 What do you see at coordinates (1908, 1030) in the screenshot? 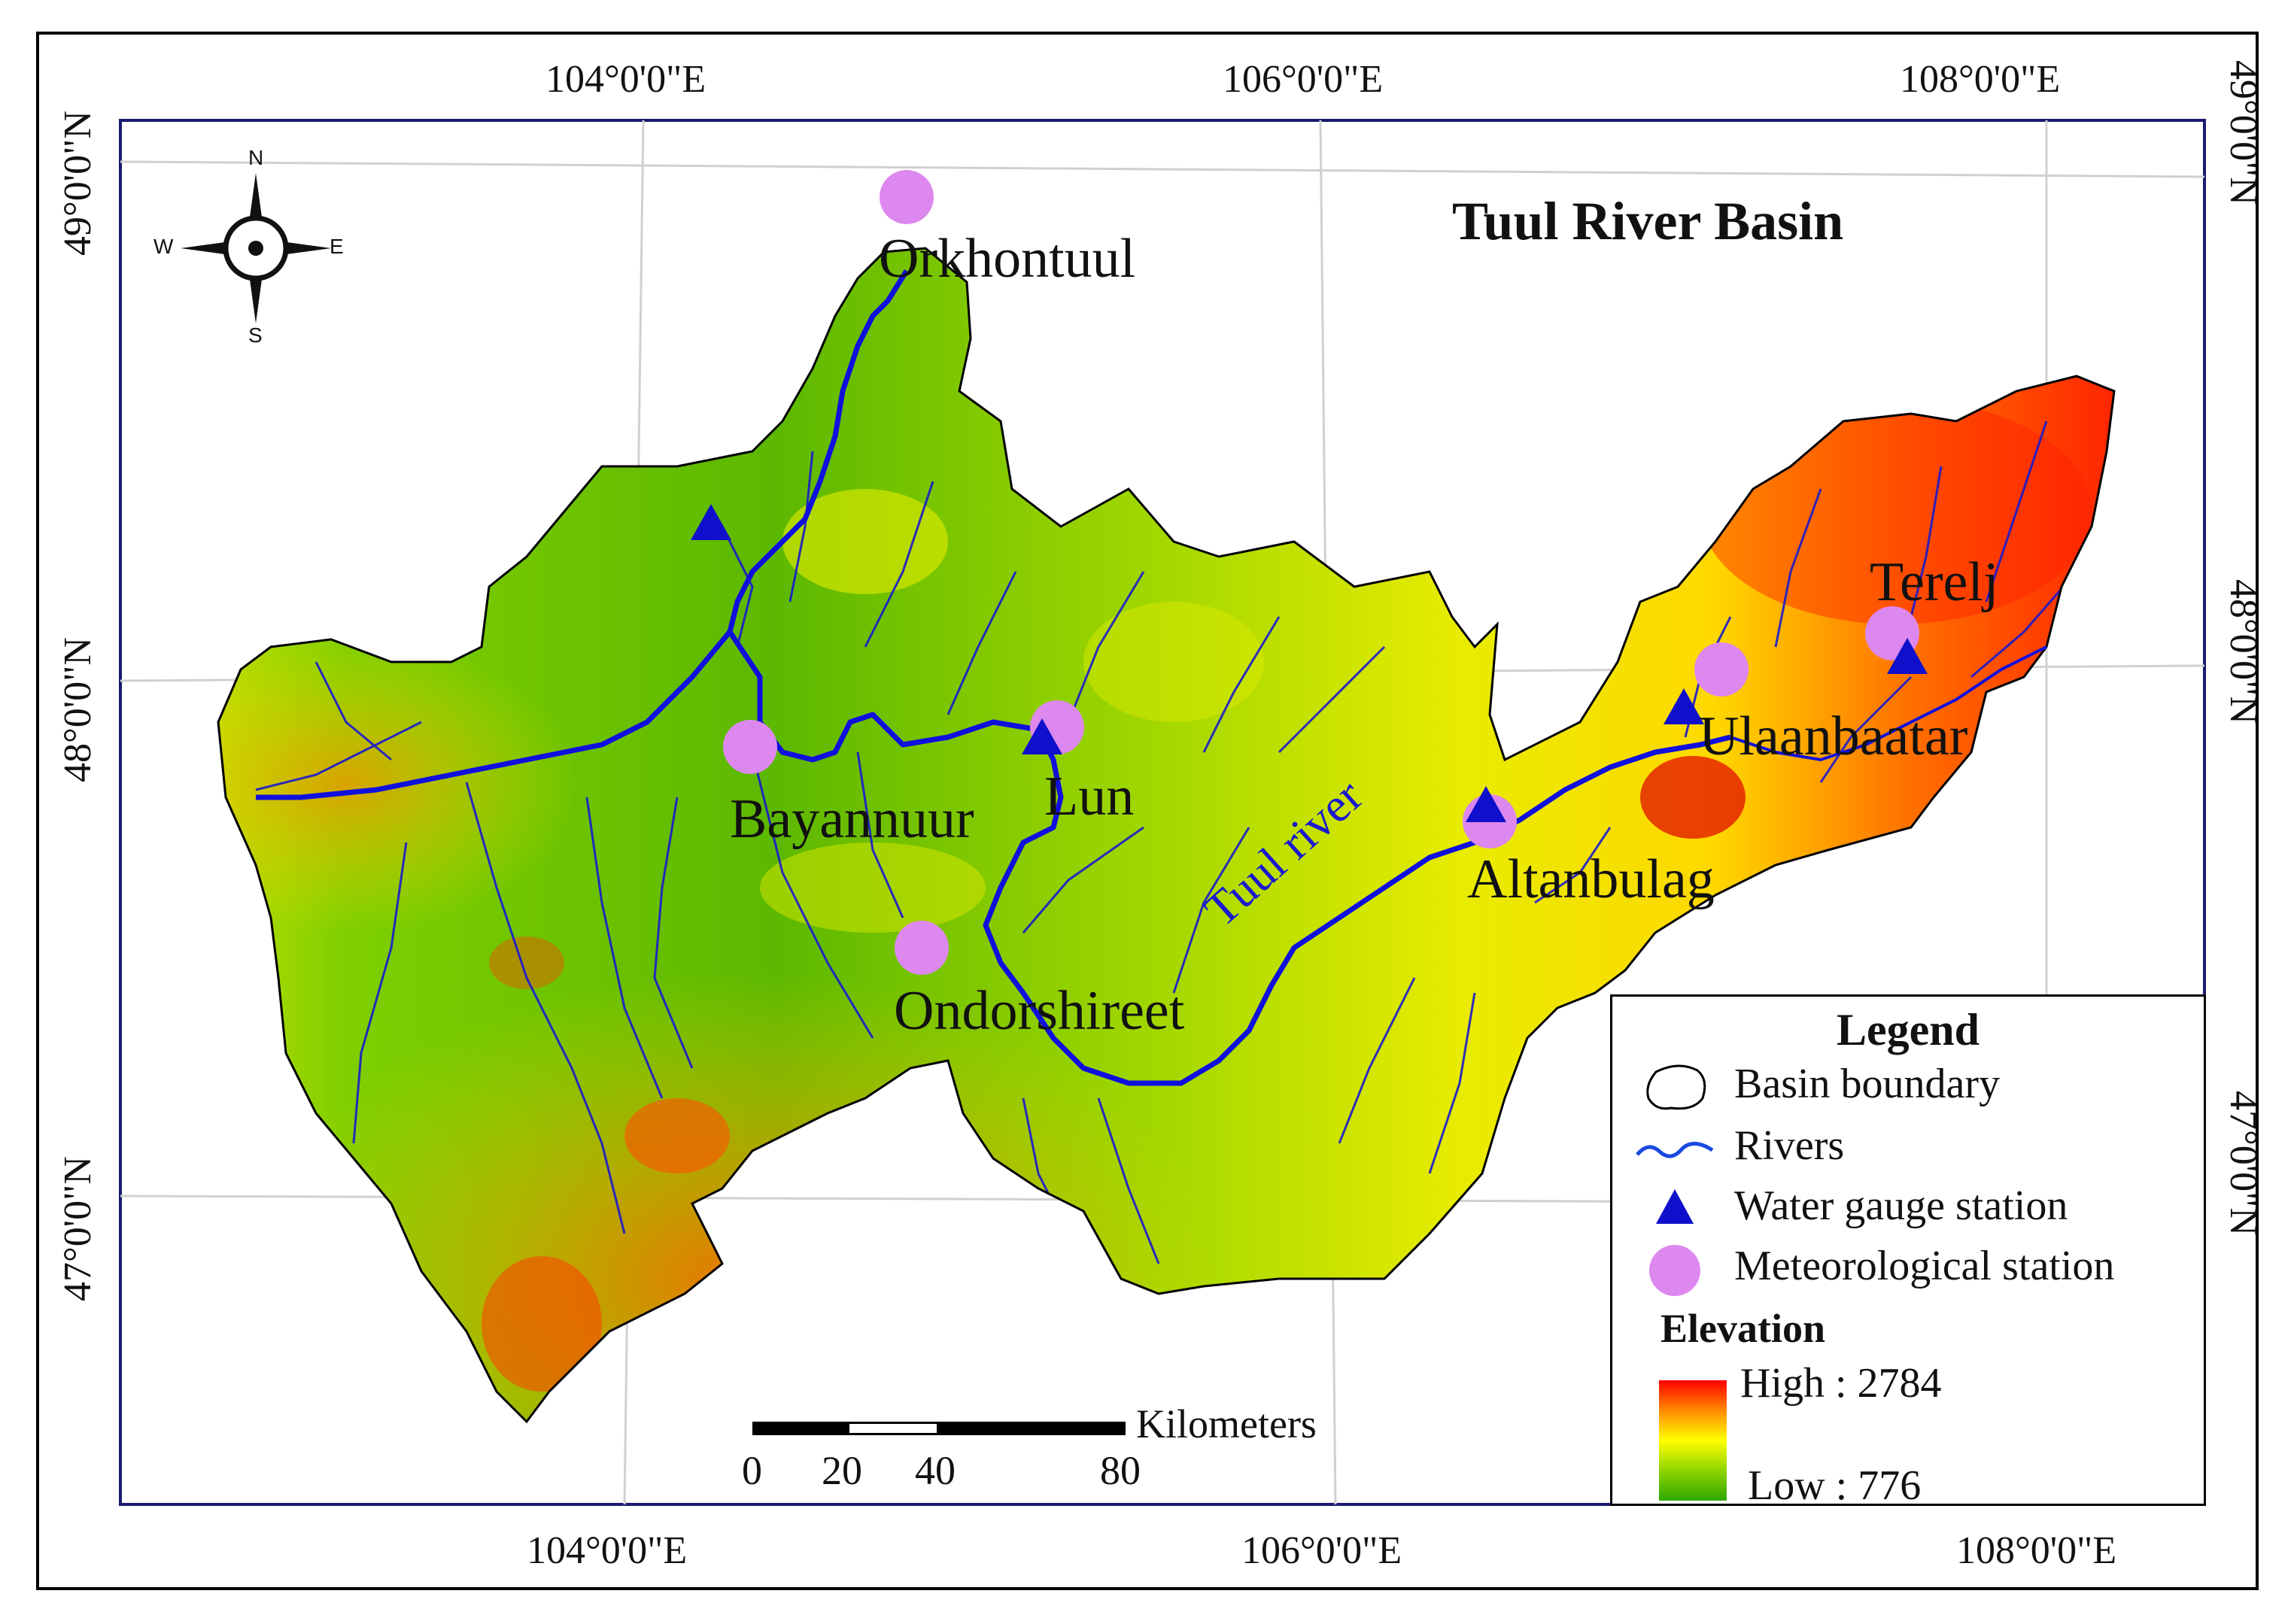
I see `legend-title: Legend` at bounding box center [1908, 1030].